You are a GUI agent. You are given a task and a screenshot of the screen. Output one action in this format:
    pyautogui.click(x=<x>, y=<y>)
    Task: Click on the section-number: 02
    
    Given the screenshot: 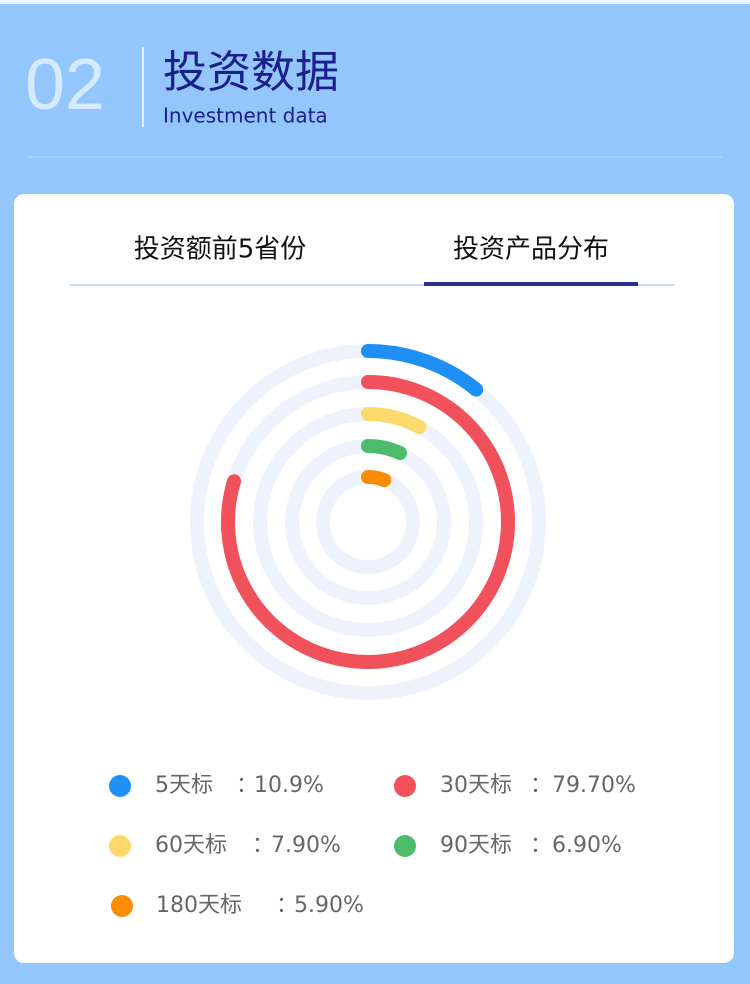 What is the action you would take?
    pyautogui.click(x=65, y=85)
    